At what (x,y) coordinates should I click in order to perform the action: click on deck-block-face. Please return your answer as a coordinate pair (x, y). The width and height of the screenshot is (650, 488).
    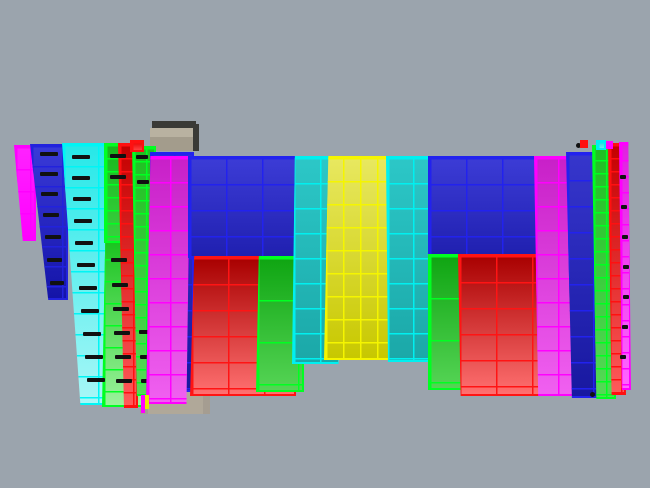
    Looking at the image, I should click on (174, 144).